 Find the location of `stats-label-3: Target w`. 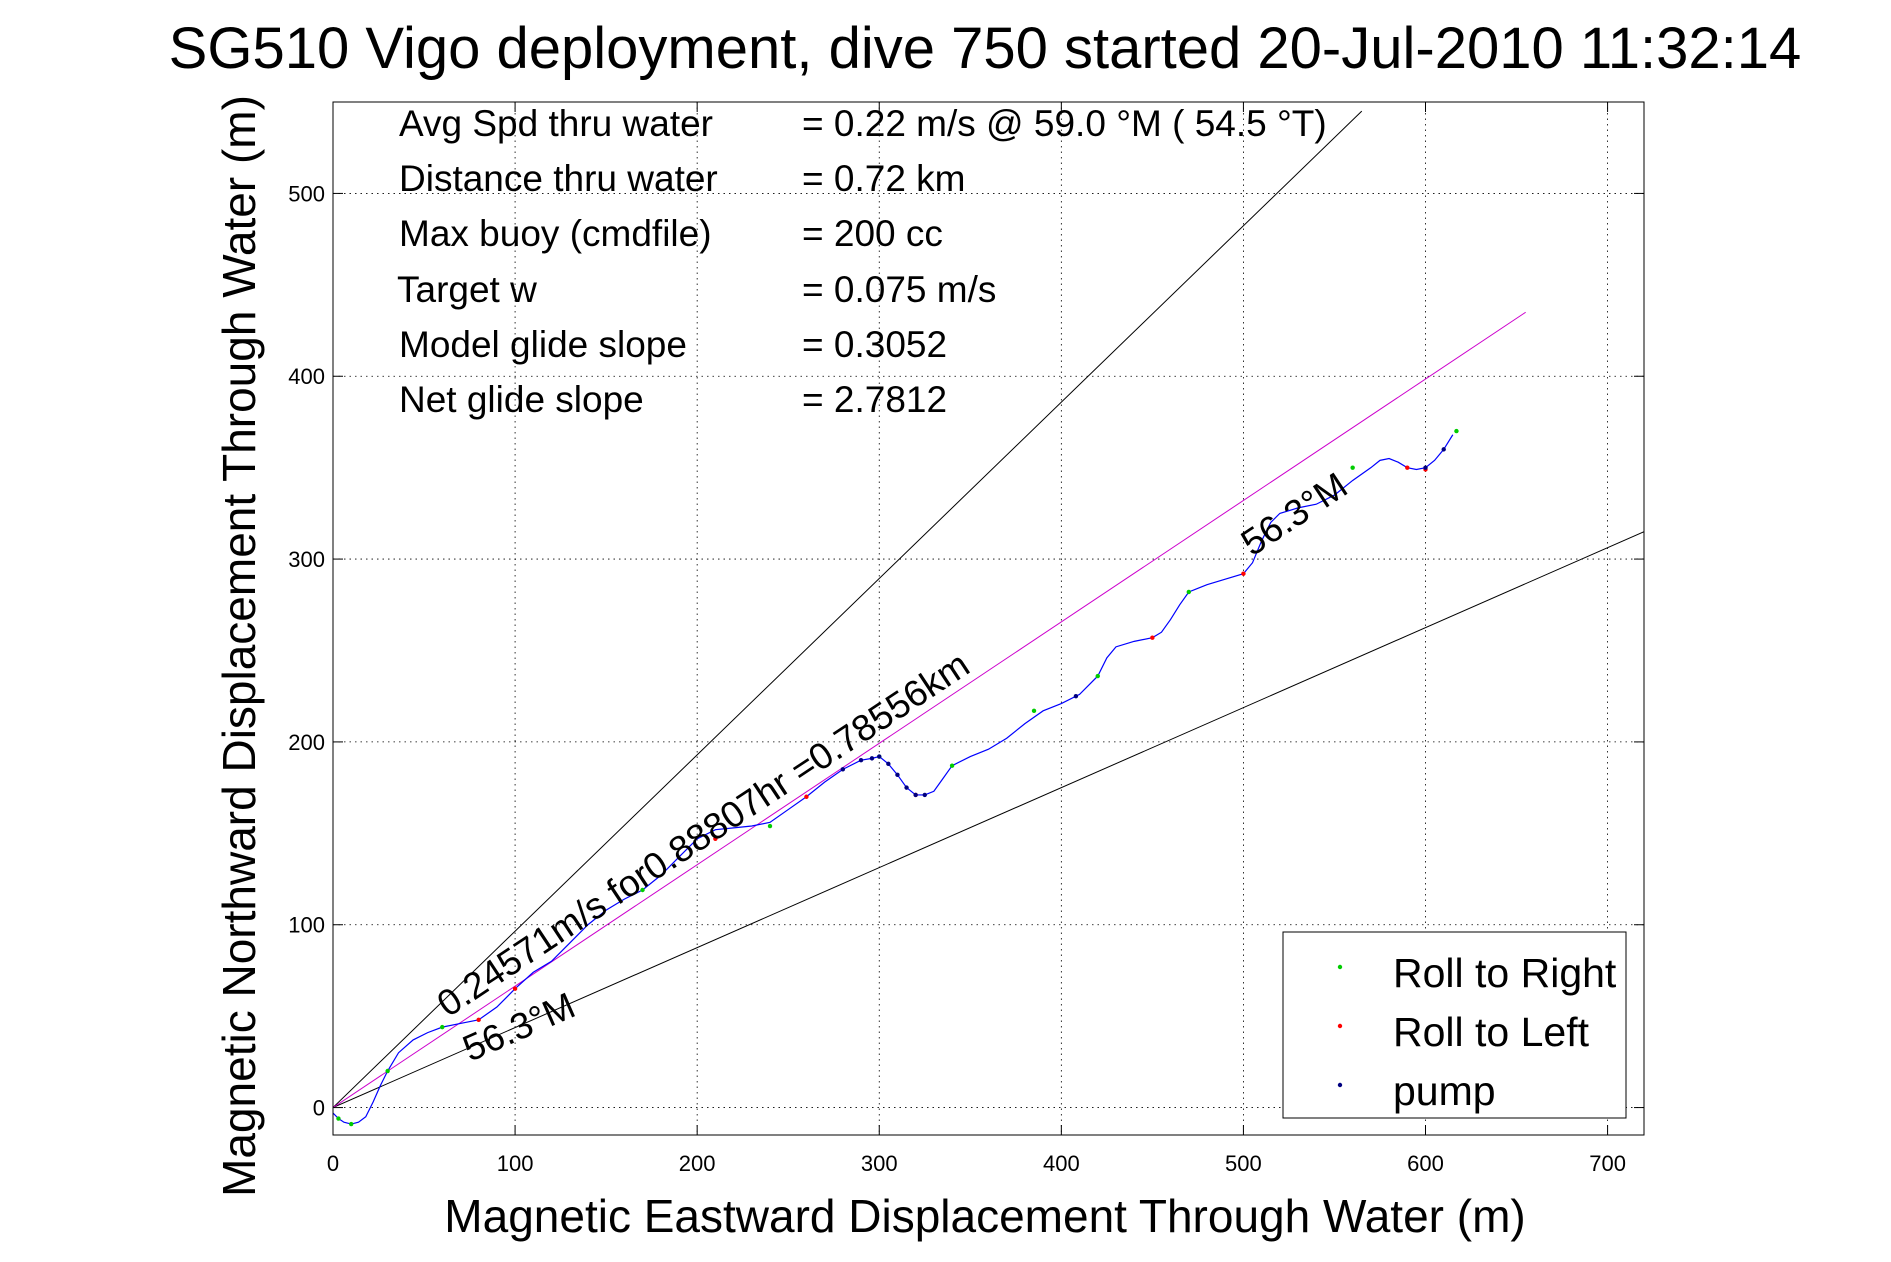

stats-label-3: Target w is located at coordinates (467, 289).